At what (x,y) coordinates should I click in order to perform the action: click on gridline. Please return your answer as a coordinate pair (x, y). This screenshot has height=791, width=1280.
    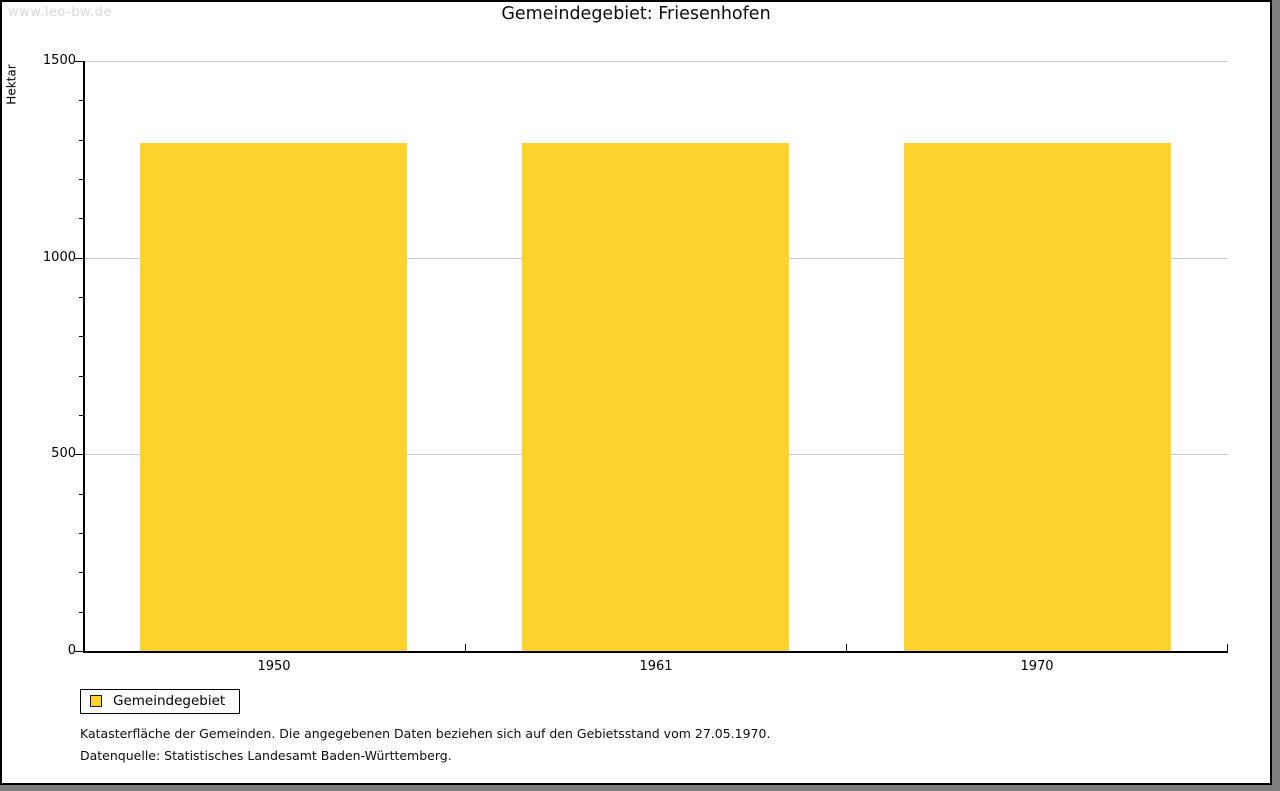
    Looking at the image, I should click on (656, 61).